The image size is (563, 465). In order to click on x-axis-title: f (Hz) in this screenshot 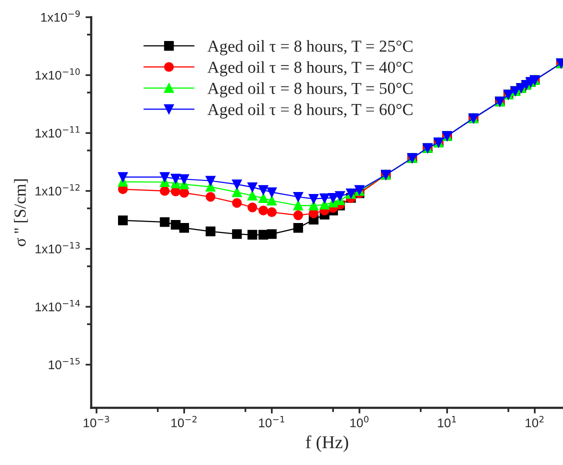, I will do `click(327, 443)`.